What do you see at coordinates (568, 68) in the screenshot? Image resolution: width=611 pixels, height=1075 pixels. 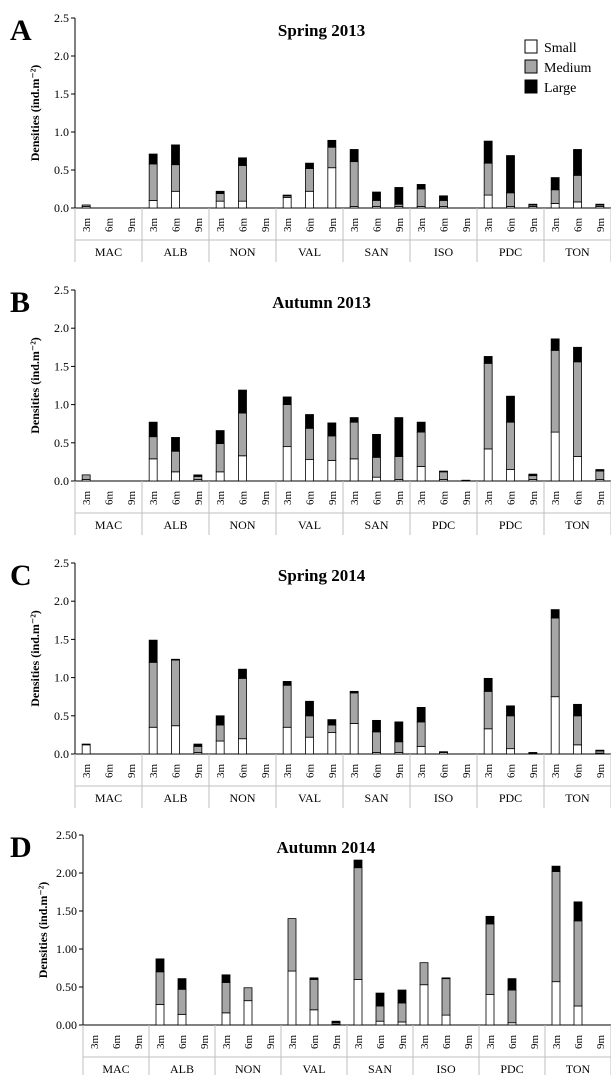 I see `legend-label: Medium` at bounding box center [568, 68].